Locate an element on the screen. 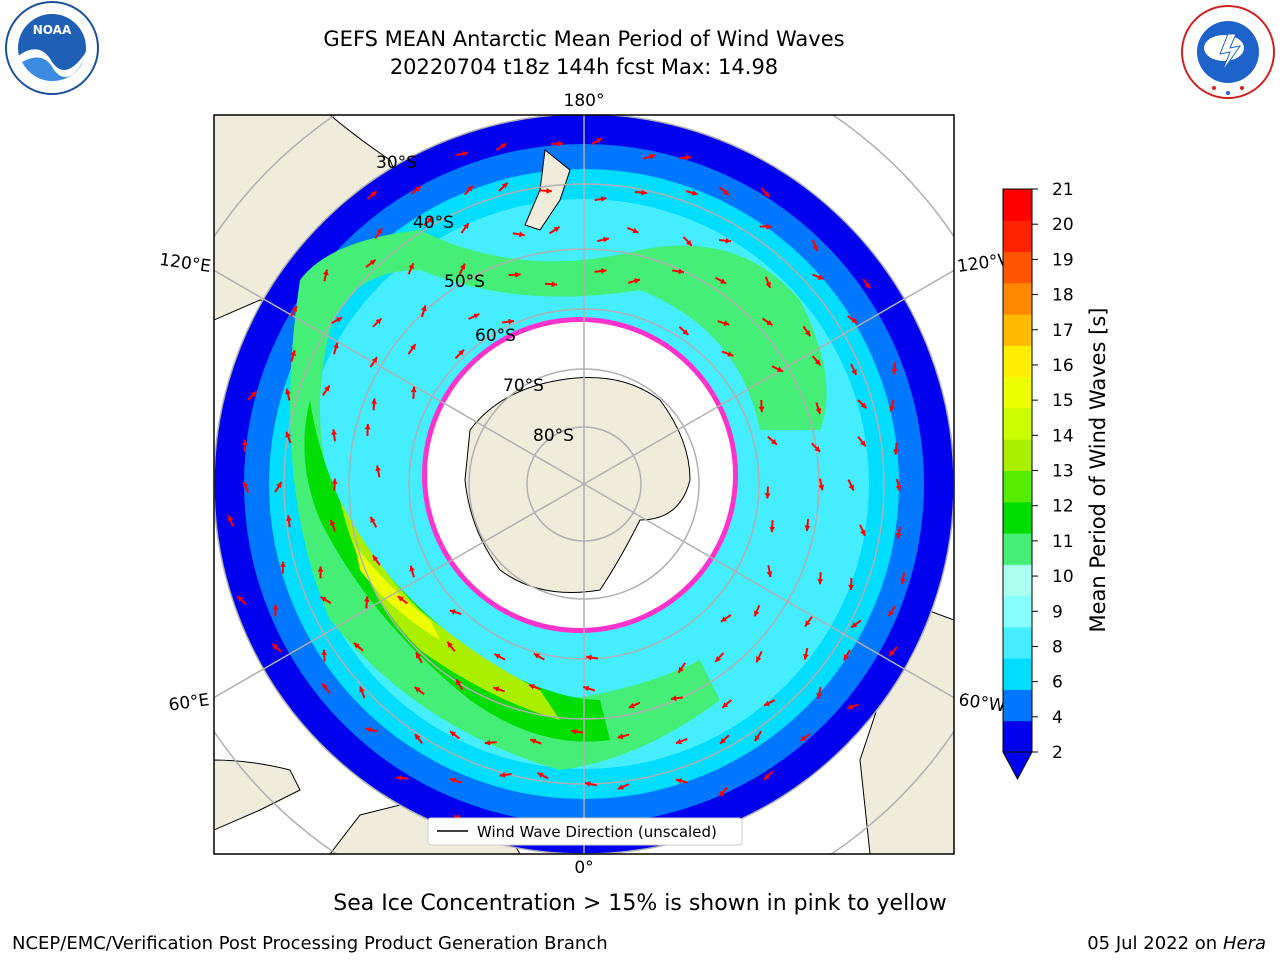 The image size is (1280, 960). credit-right: 05 Jul 2022 on Hera is located at coordinates (1176, 943).